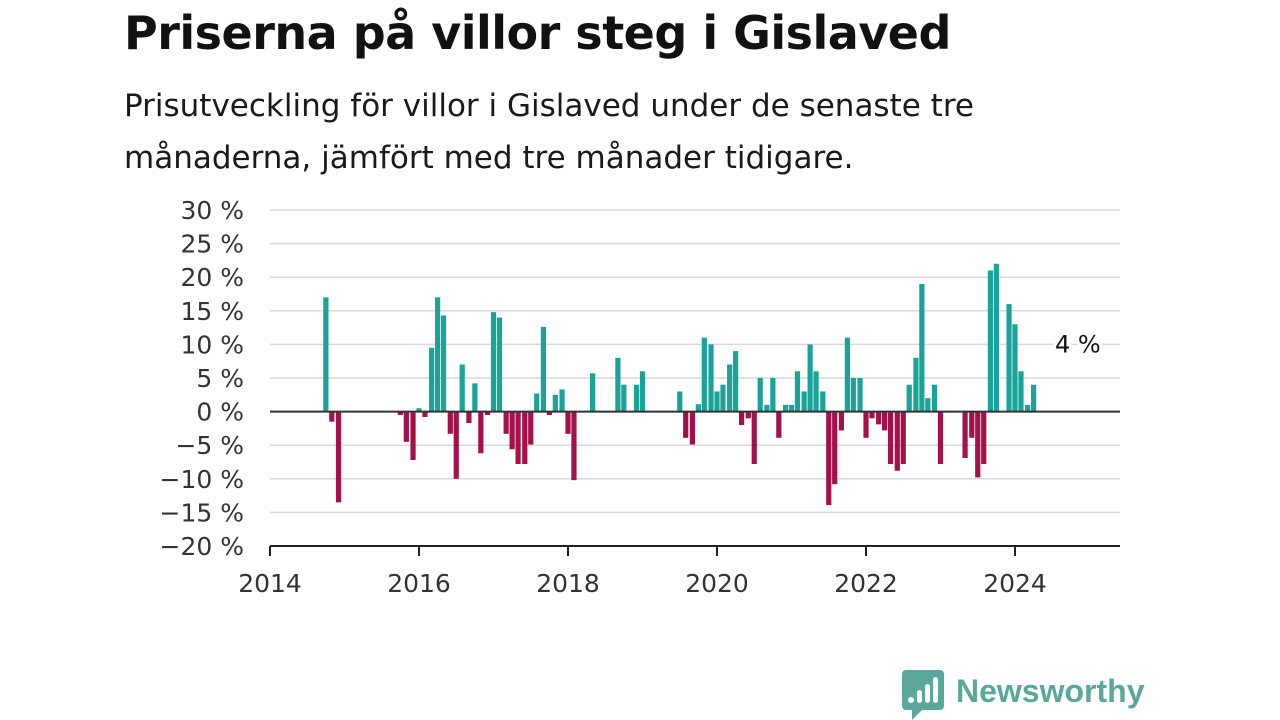  What do you see at coordinates (220, 378) in the screenshot?
I see `y-tick-label: 5 %` at bounding box center [220, 378].